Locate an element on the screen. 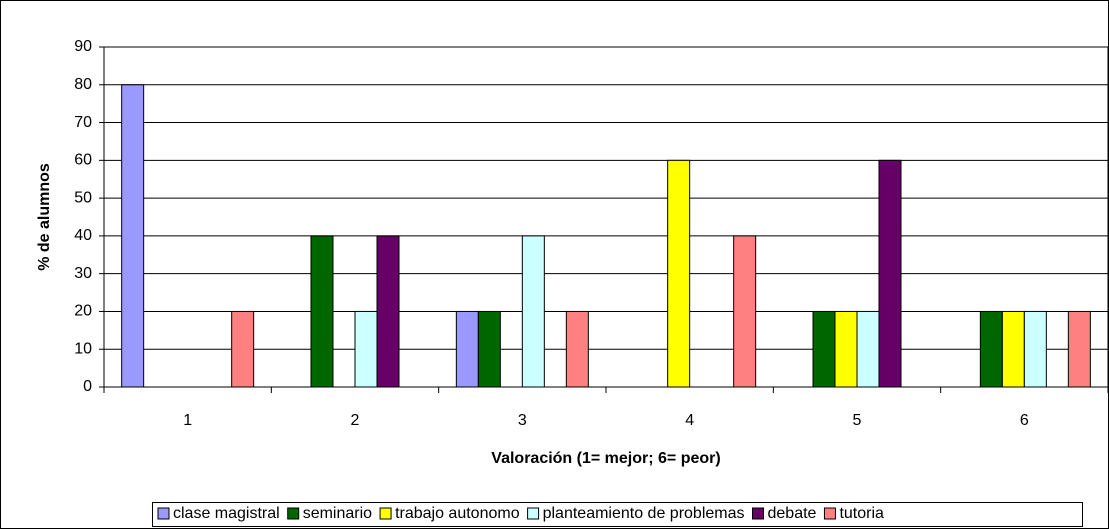 The width and height of the screenshot is (1109, 529). legend-label: seminario is located at coordinates (337, 513).